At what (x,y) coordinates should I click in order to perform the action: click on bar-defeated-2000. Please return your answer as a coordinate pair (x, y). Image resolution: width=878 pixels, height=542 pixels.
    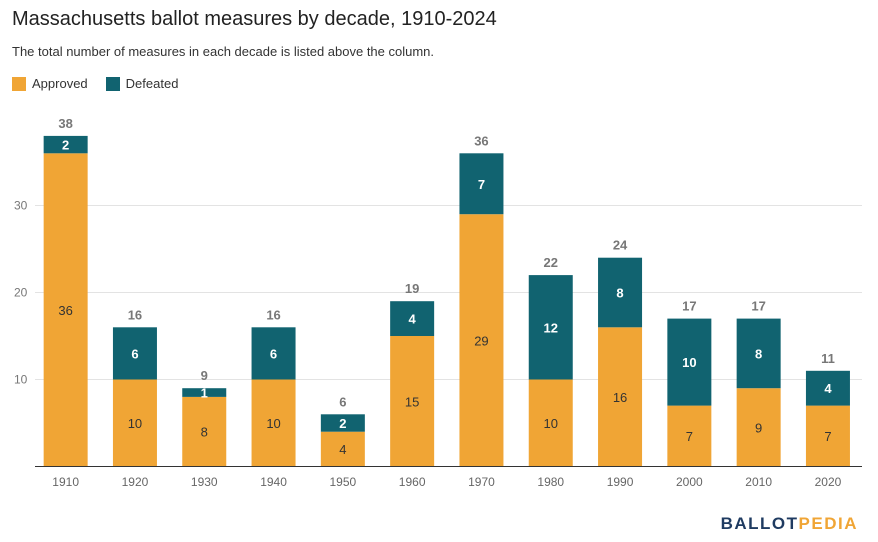
    Looking at the image, I should click on (689, 362).